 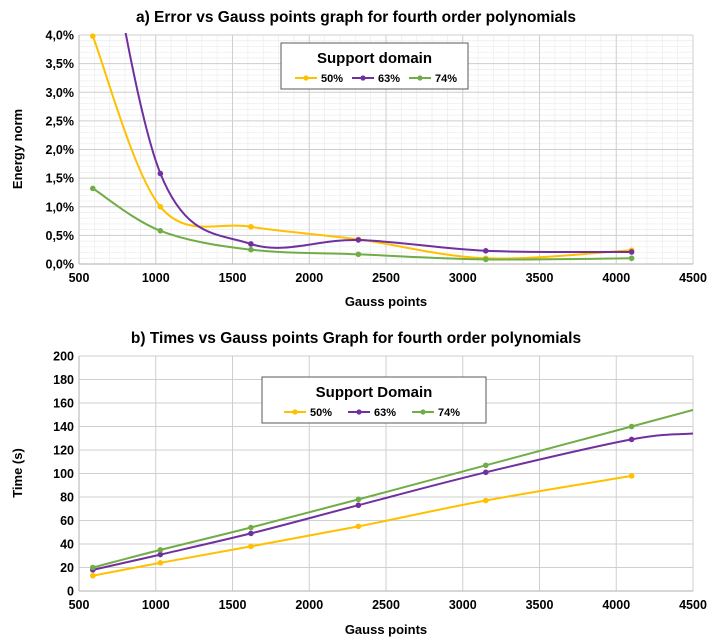 I want to click on b-x-tick-label: 2000, so click(x=309, y=605).